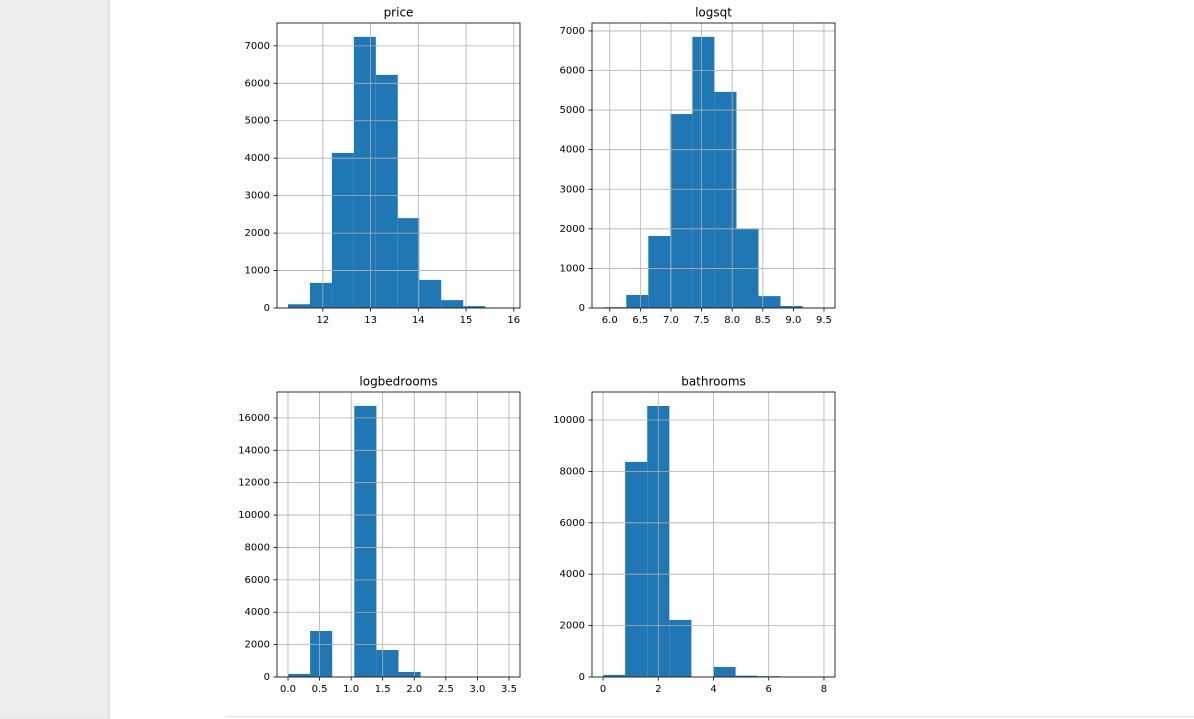 Image resolution: width=1194 pixels, height=719 pixels. I want to click on divider, so click(710, 716).